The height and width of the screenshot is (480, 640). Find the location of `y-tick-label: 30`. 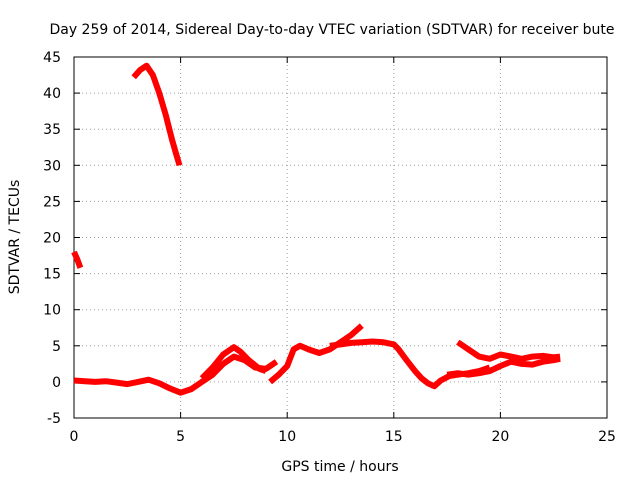

y-tick-label: 30 is located at coordinates (52, 166).